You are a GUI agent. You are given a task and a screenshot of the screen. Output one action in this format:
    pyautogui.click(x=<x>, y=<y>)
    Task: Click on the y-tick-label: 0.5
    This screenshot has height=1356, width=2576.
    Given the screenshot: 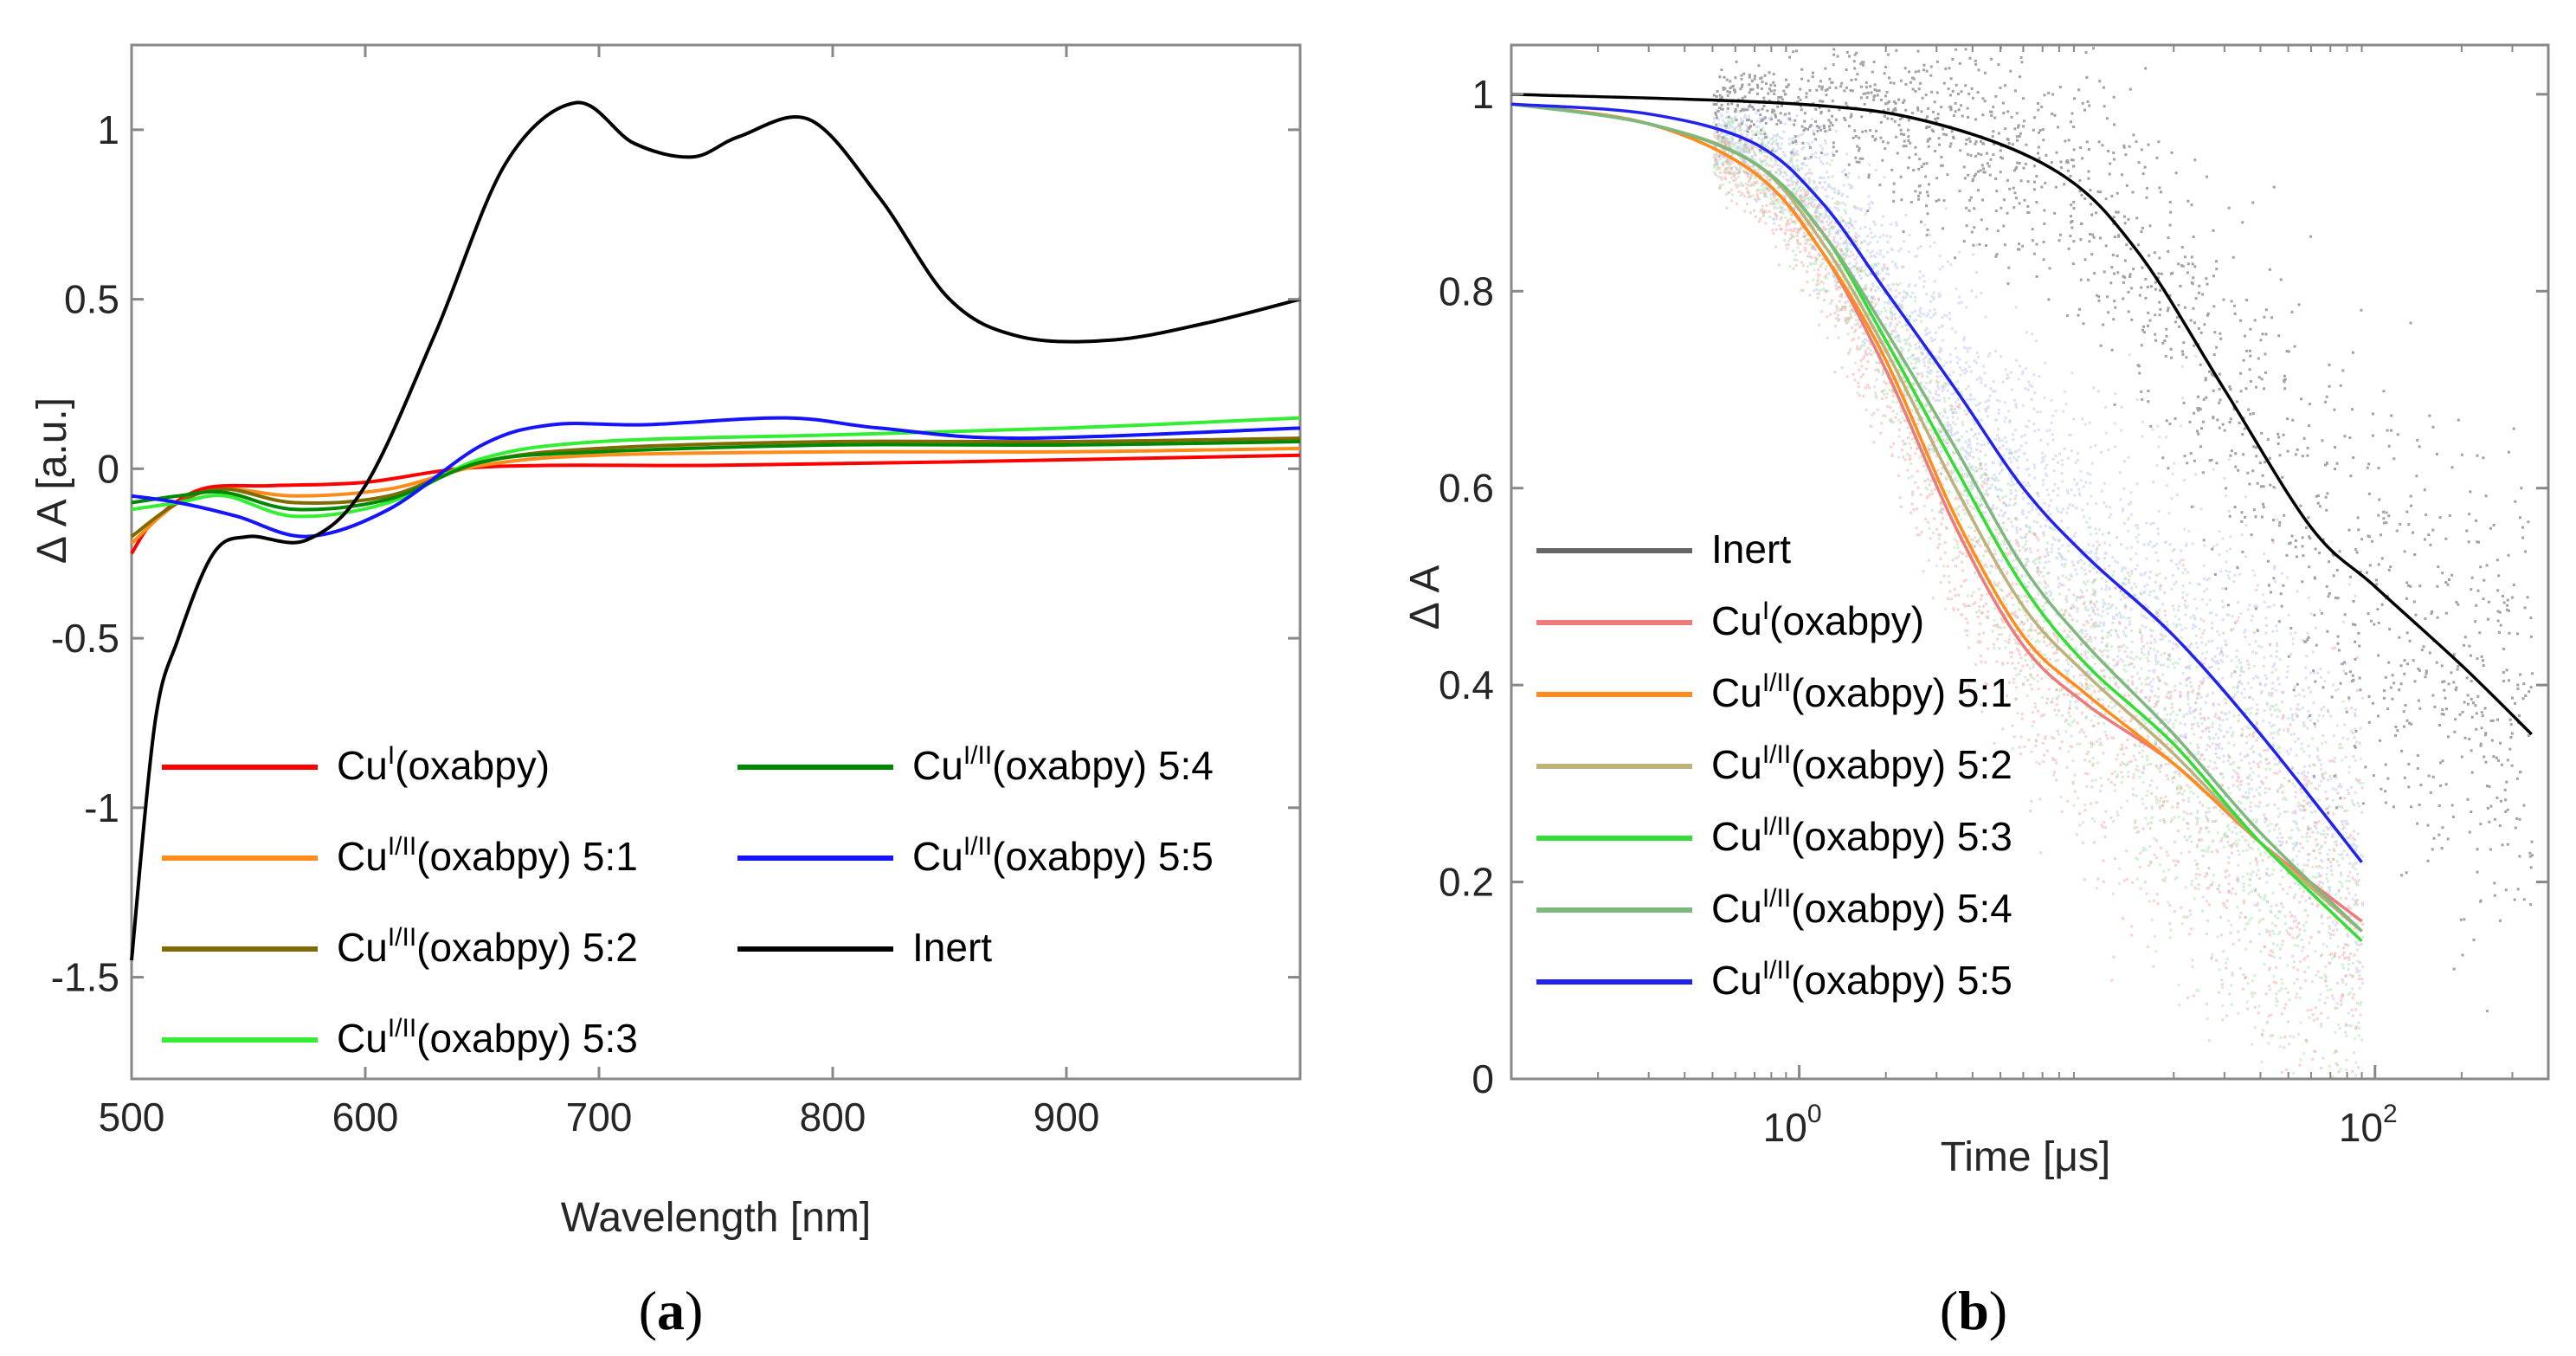 What is the action you would take?
    pyautogui.click(x=91, y=299)
    